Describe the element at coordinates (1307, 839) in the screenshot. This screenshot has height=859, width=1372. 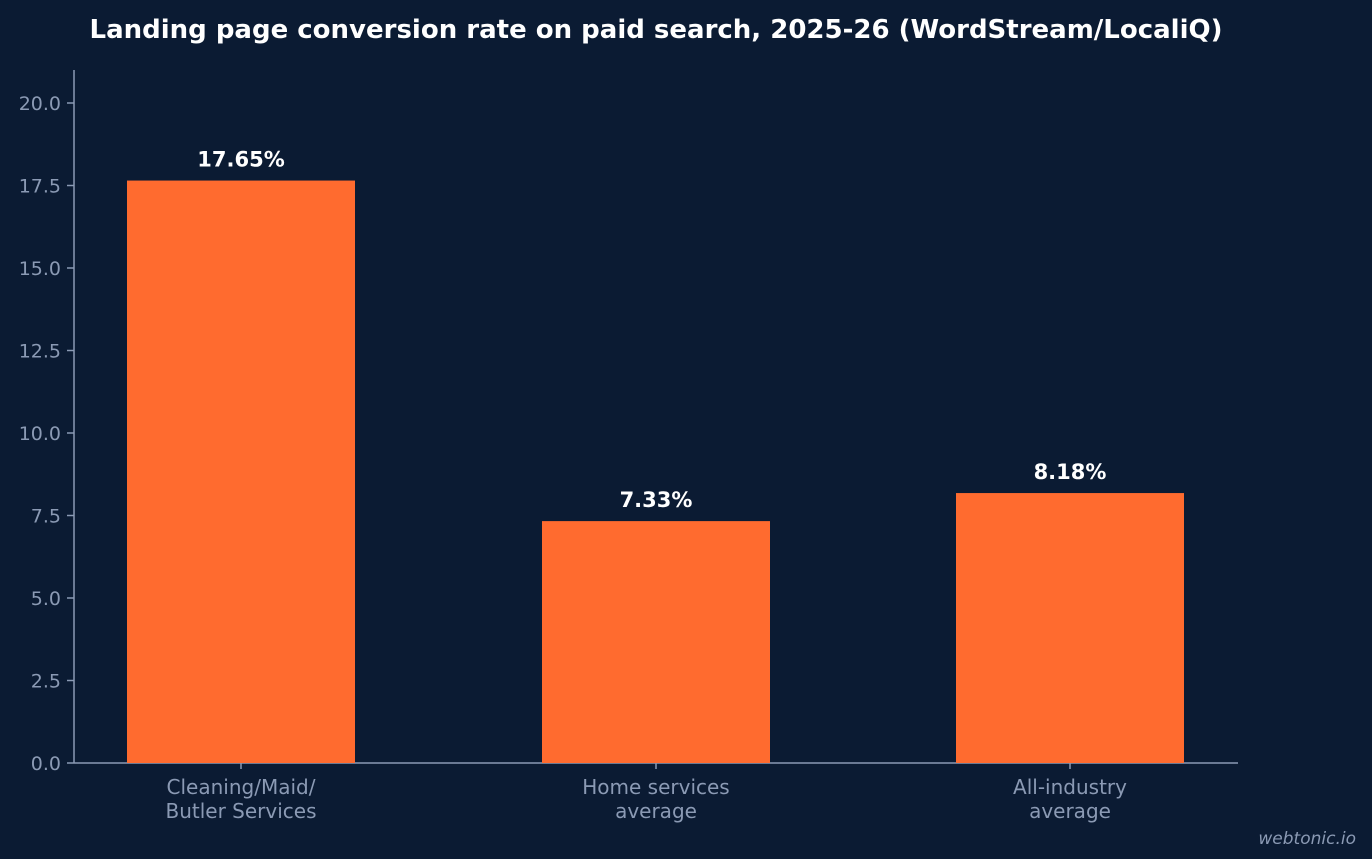
I see `watermark: webtonic.io` at that location.